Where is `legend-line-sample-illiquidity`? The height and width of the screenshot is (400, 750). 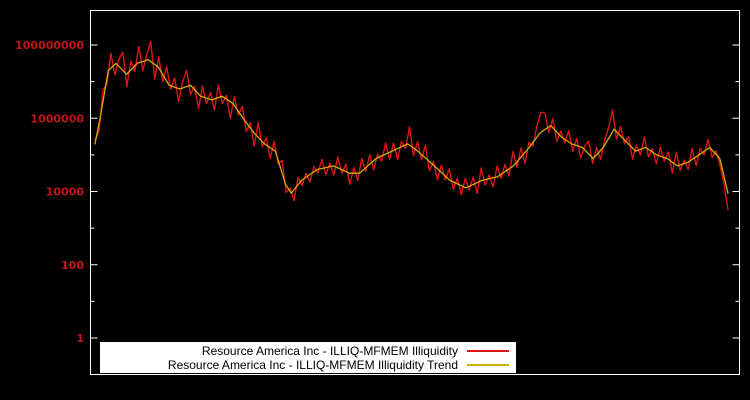
legend-line-sample-illiquidity is located at coordinates (488, 350).